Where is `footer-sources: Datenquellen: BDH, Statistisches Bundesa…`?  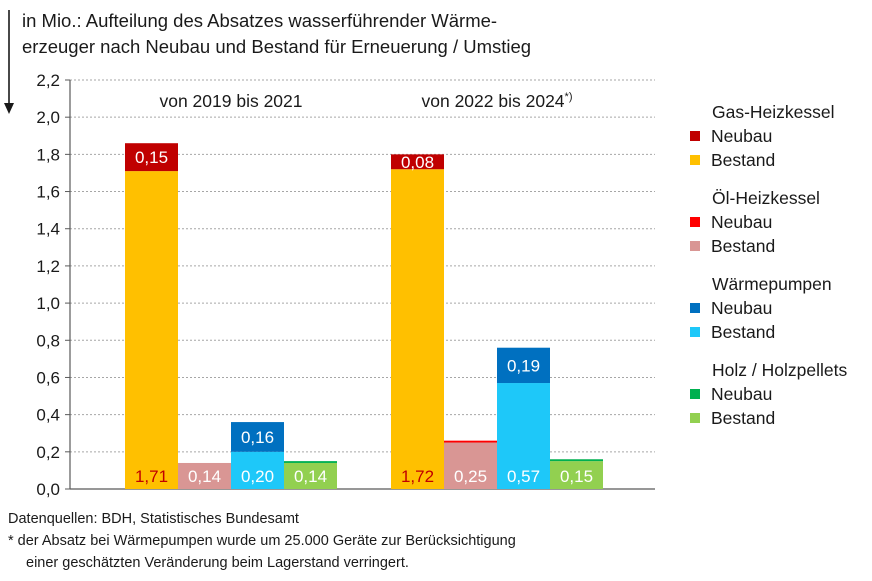 footer-sources: Datenquellen: BDH, Statistisches Bundesa… is located at coordinates (153, 519).